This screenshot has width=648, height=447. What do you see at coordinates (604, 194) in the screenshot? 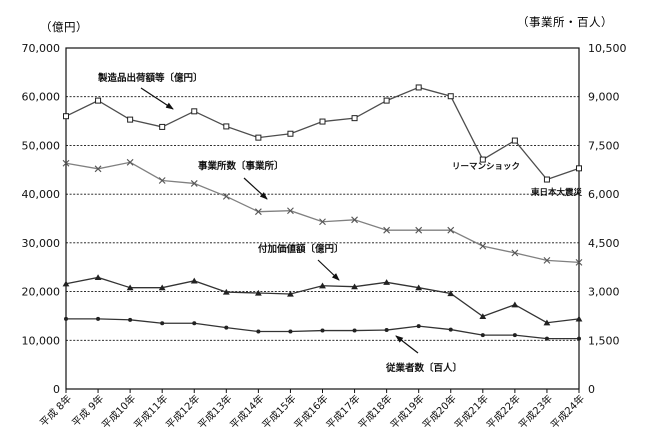
I see `right-axis-tick-label: 6,000` at bounding box center [604, 194].